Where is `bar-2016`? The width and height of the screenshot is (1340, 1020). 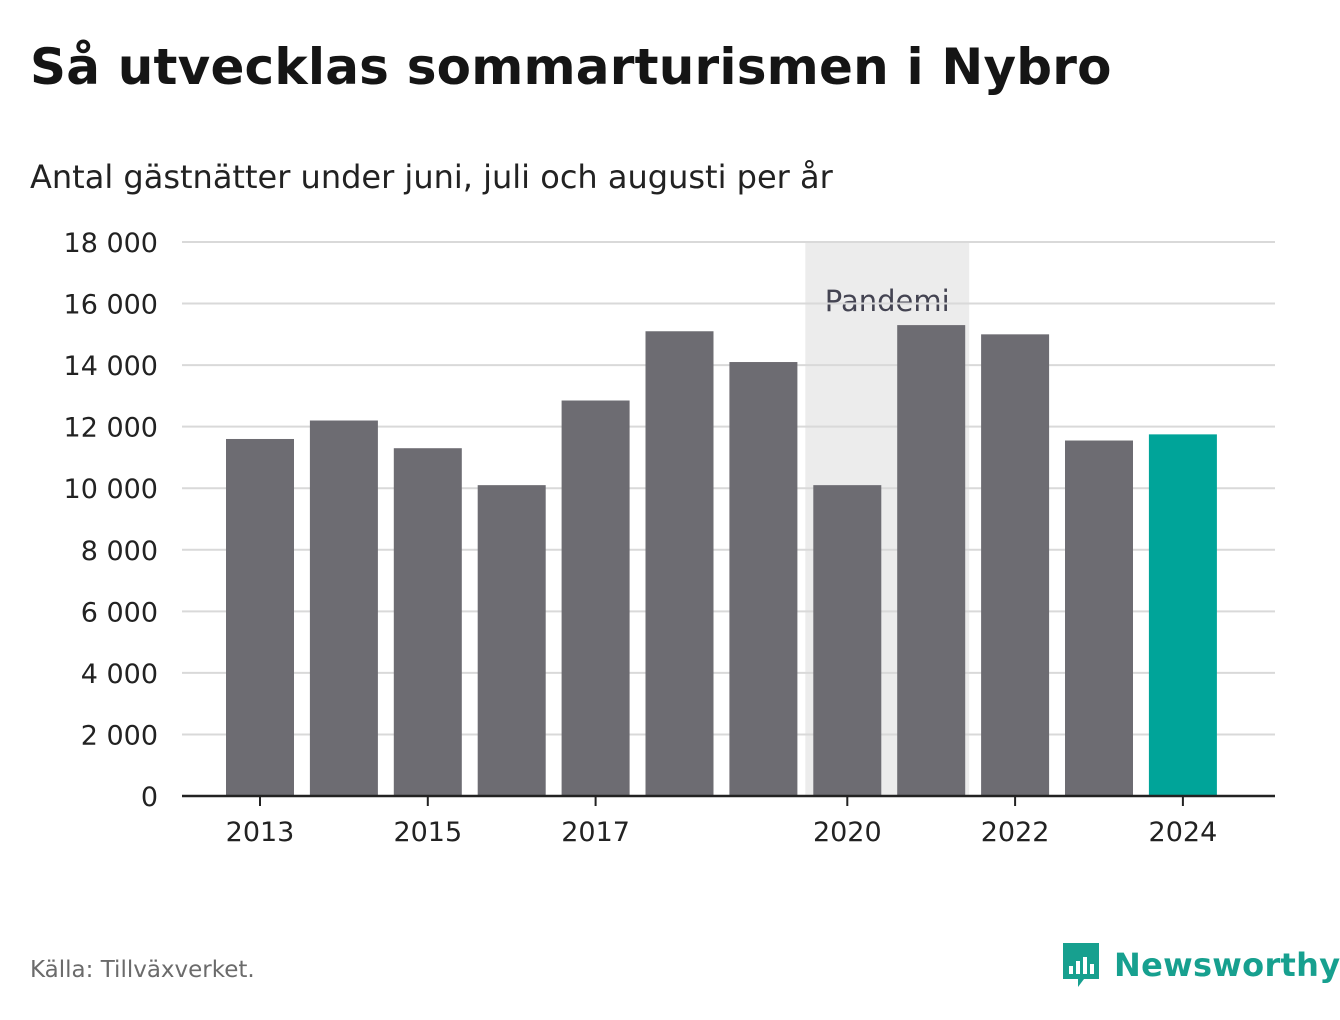
bar-2016 is located at coordinates (511, 640).